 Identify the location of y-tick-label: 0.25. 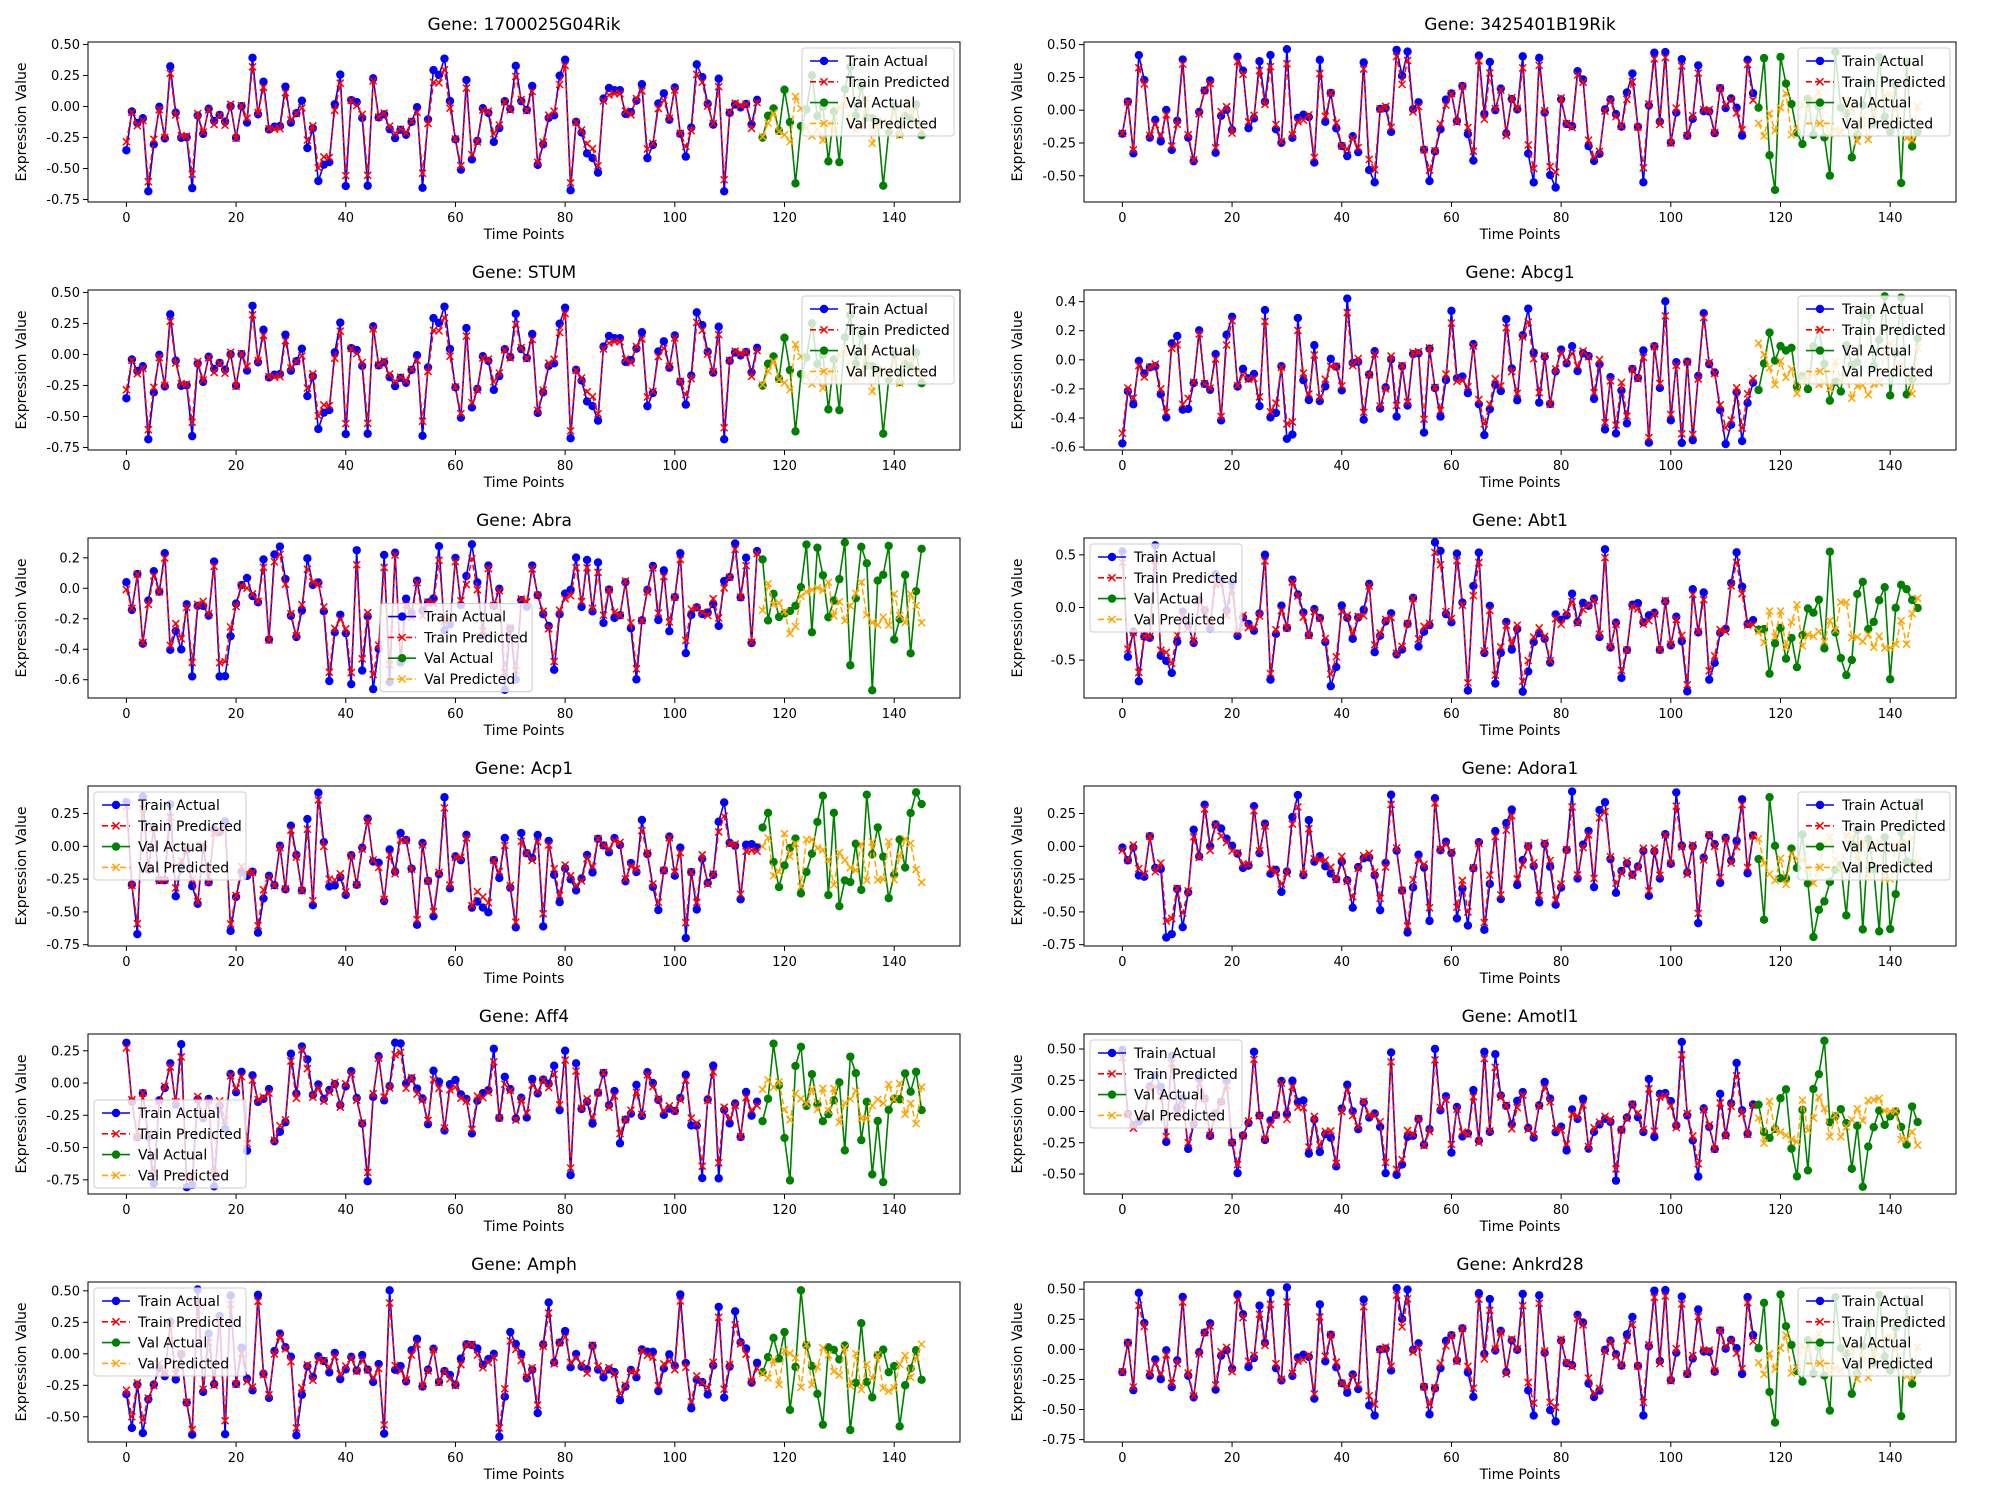
(1061, 814).